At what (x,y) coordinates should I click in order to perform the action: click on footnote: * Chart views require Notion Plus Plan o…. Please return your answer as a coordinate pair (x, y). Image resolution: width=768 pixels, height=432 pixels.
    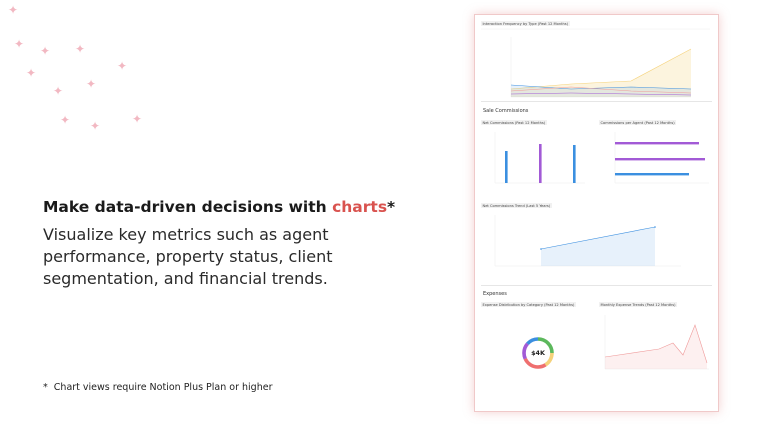
    Looking at the image, I should click on (158, 387).